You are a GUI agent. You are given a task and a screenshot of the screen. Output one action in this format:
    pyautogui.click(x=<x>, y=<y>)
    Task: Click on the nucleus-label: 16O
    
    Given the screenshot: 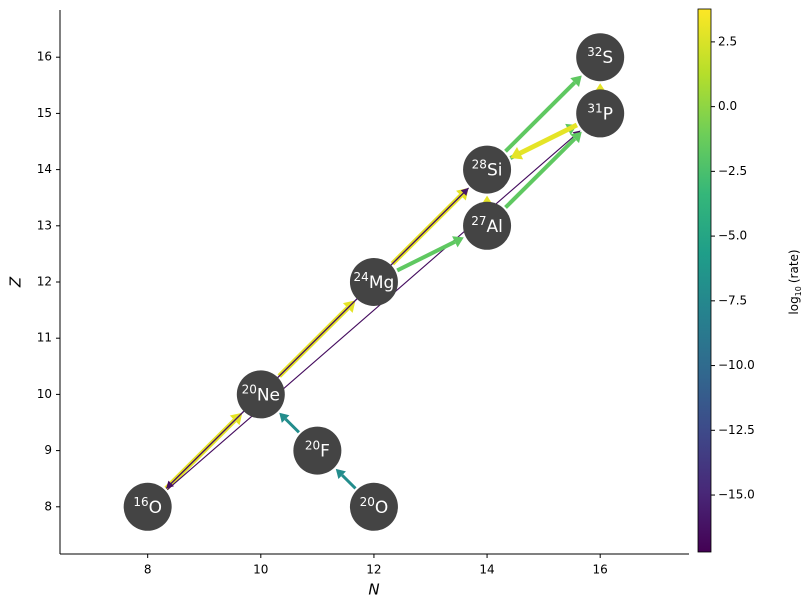 What is the action you would take?
    pyautogui.click(x=147, y=506)
    